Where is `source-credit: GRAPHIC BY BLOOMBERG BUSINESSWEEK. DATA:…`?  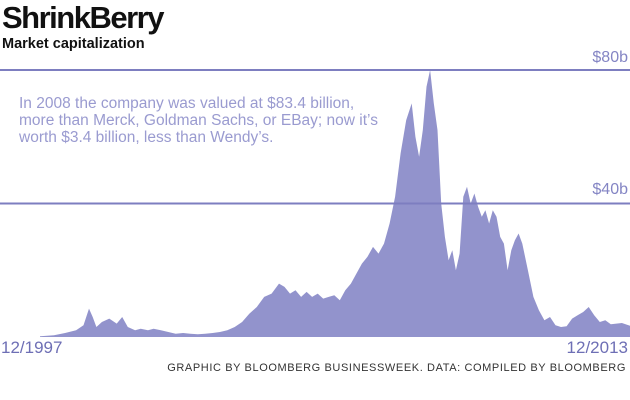 source-credit: GRAPHIC BY BLOOMBERG BUSINESSWEEK. DATA:… is located at coordinates (396, 368).